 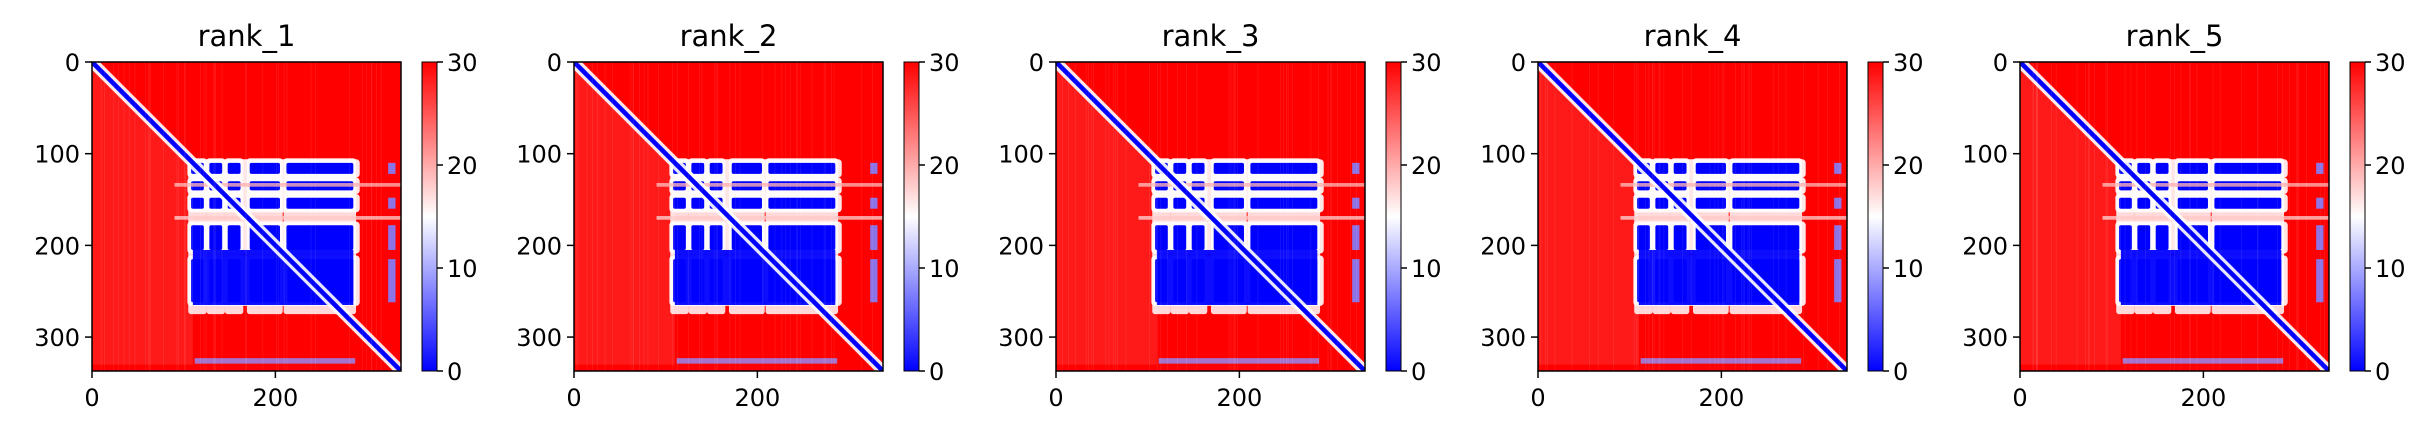 I want to click on panel-title: rank_5, so click(x=2175, y=36).